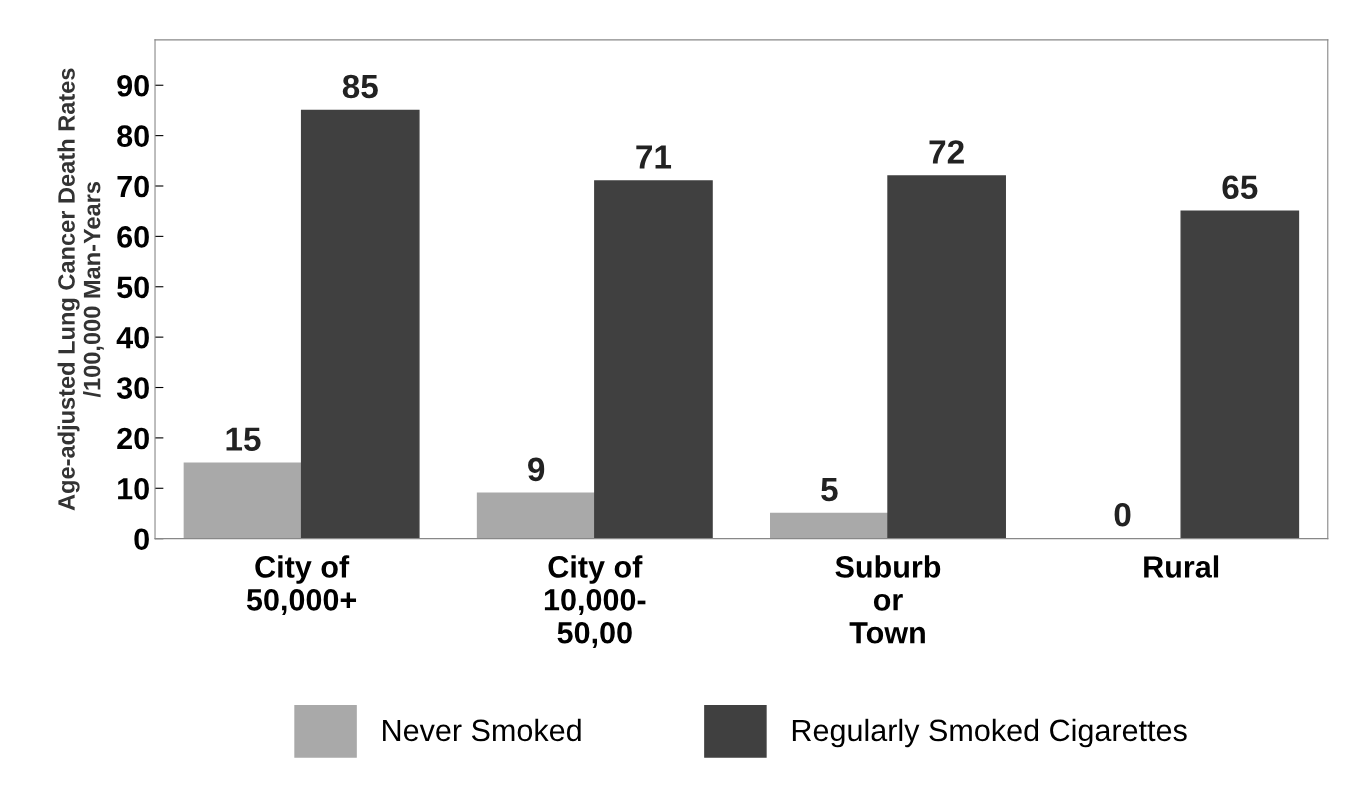 This screenshot has width=1348, height=798. What do you see at coordinates (133, 237) in the screenshot?
I see `y-tick-label: 60` at bounding box center [133, 237].